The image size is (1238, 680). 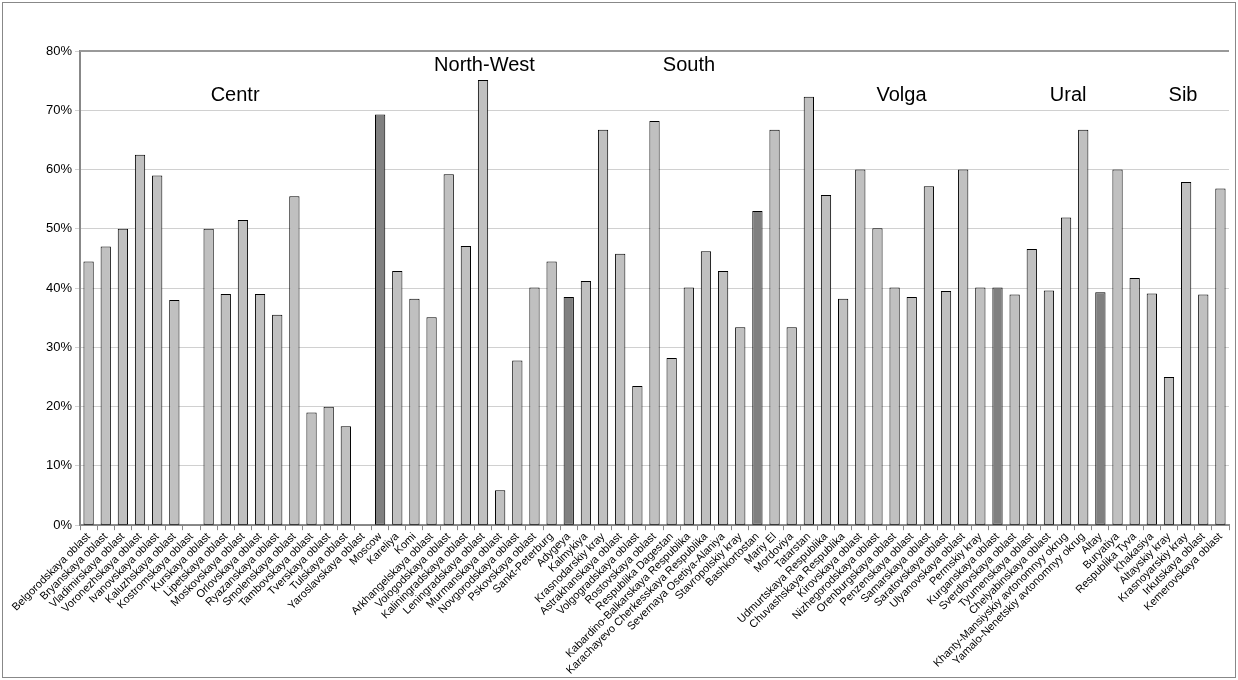 I want to click on annotation: Volga, so click(x=902, y=94).